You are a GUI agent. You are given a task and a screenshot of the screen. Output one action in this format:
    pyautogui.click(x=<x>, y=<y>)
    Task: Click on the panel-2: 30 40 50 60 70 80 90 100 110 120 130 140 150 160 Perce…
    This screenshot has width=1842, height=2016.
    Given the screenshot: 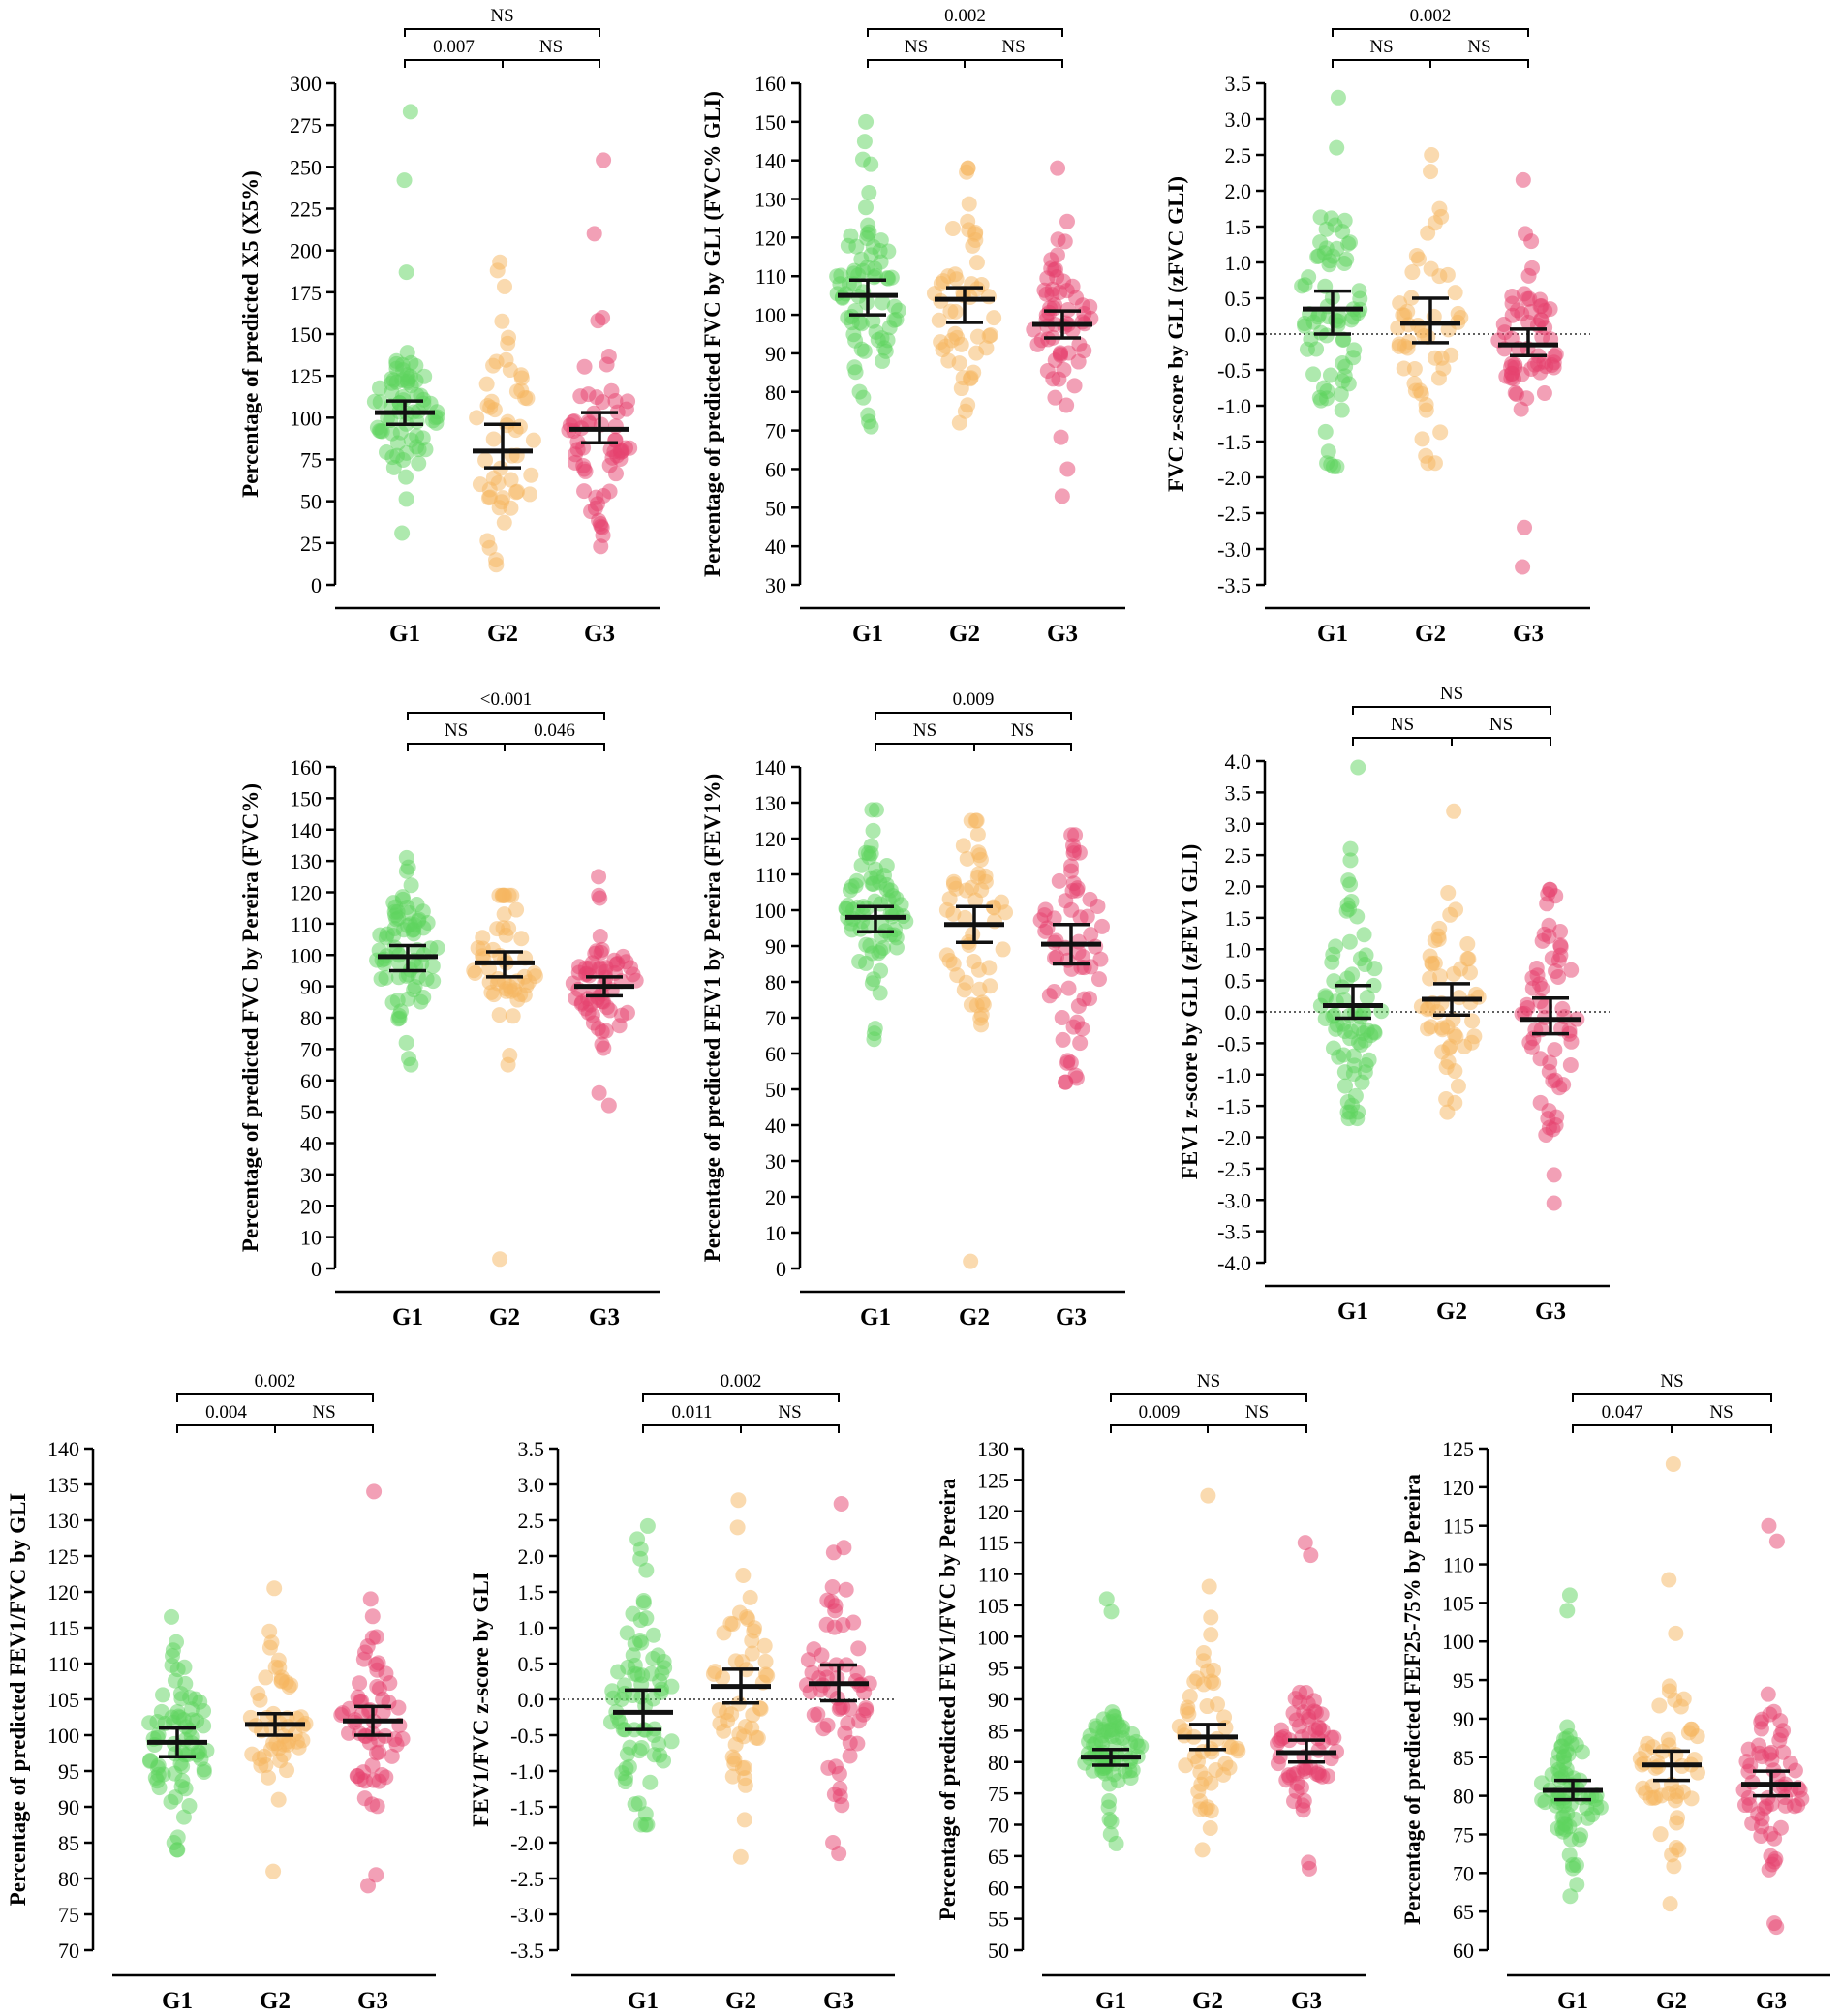 What is the action you would take?
    pyautogui.click(x=912, y=327)
    